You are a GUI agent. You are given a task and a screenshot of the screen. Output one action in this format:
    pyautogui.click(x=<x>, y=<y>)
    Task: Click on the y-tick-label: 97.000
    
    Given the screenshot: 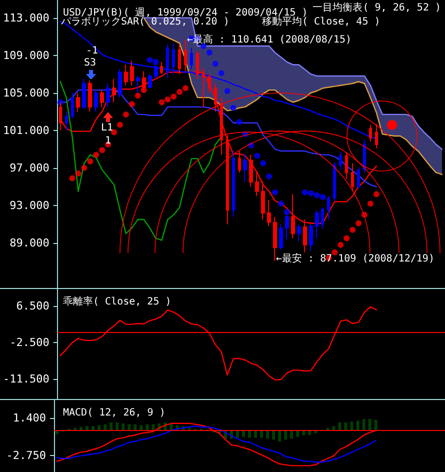 What is the action you would take?
    pyautogui.click(x=30, y=167)
    